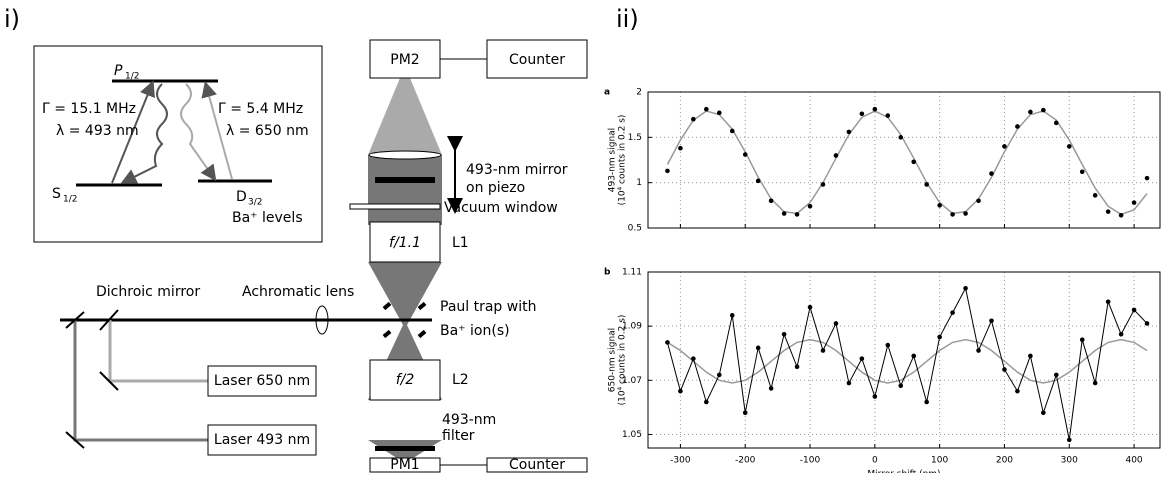 This screenshot has height=477, width=1168. What do you see at coordinates (395, 206) in the screenshot?
I see `window` at bounding box center [395, 206].